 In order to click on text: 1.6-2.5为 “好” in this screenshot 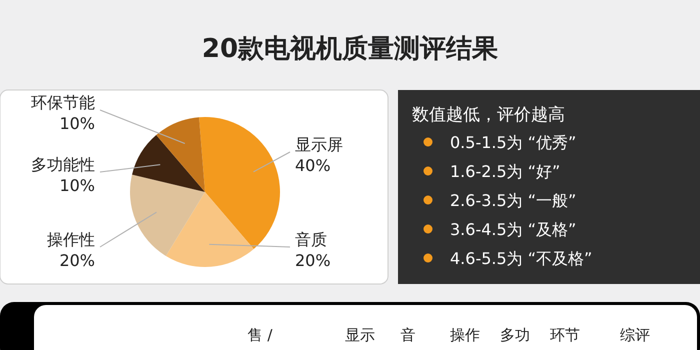, I will do `click(505, 171)`.